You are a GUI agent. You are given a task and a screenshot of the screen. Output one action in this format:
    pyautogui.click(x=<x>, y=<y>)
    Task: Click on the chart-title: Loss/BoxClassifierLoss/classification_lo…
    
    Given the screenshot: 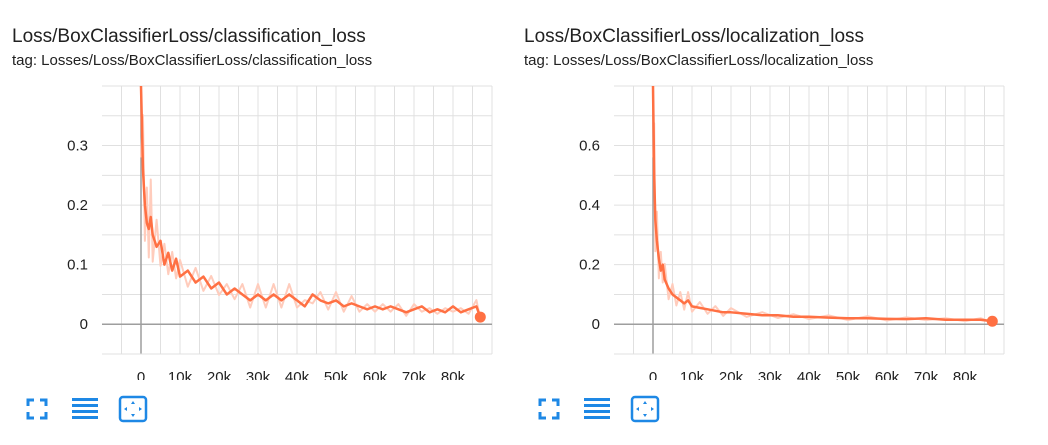 What is the action you would take?
    pyautogui.click(x=189, y=36)
    